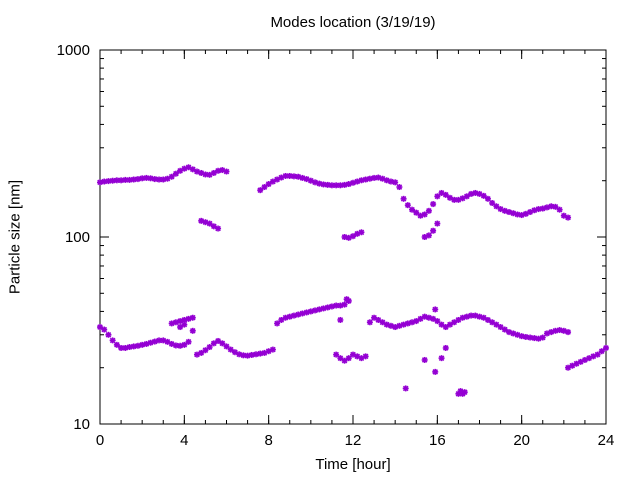  I want to click on x-tick-label: 4, so click(184, 440).